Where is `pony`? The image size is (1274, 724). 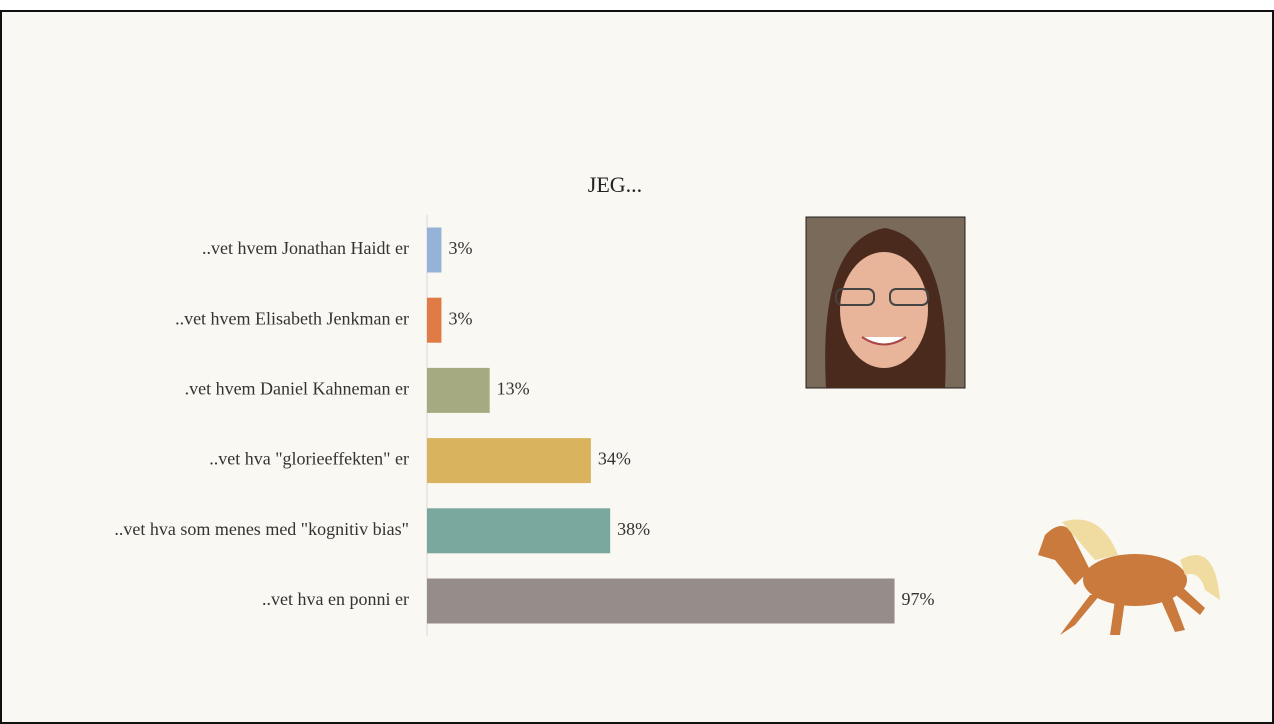 pony is located at coordinates (1129, 577).